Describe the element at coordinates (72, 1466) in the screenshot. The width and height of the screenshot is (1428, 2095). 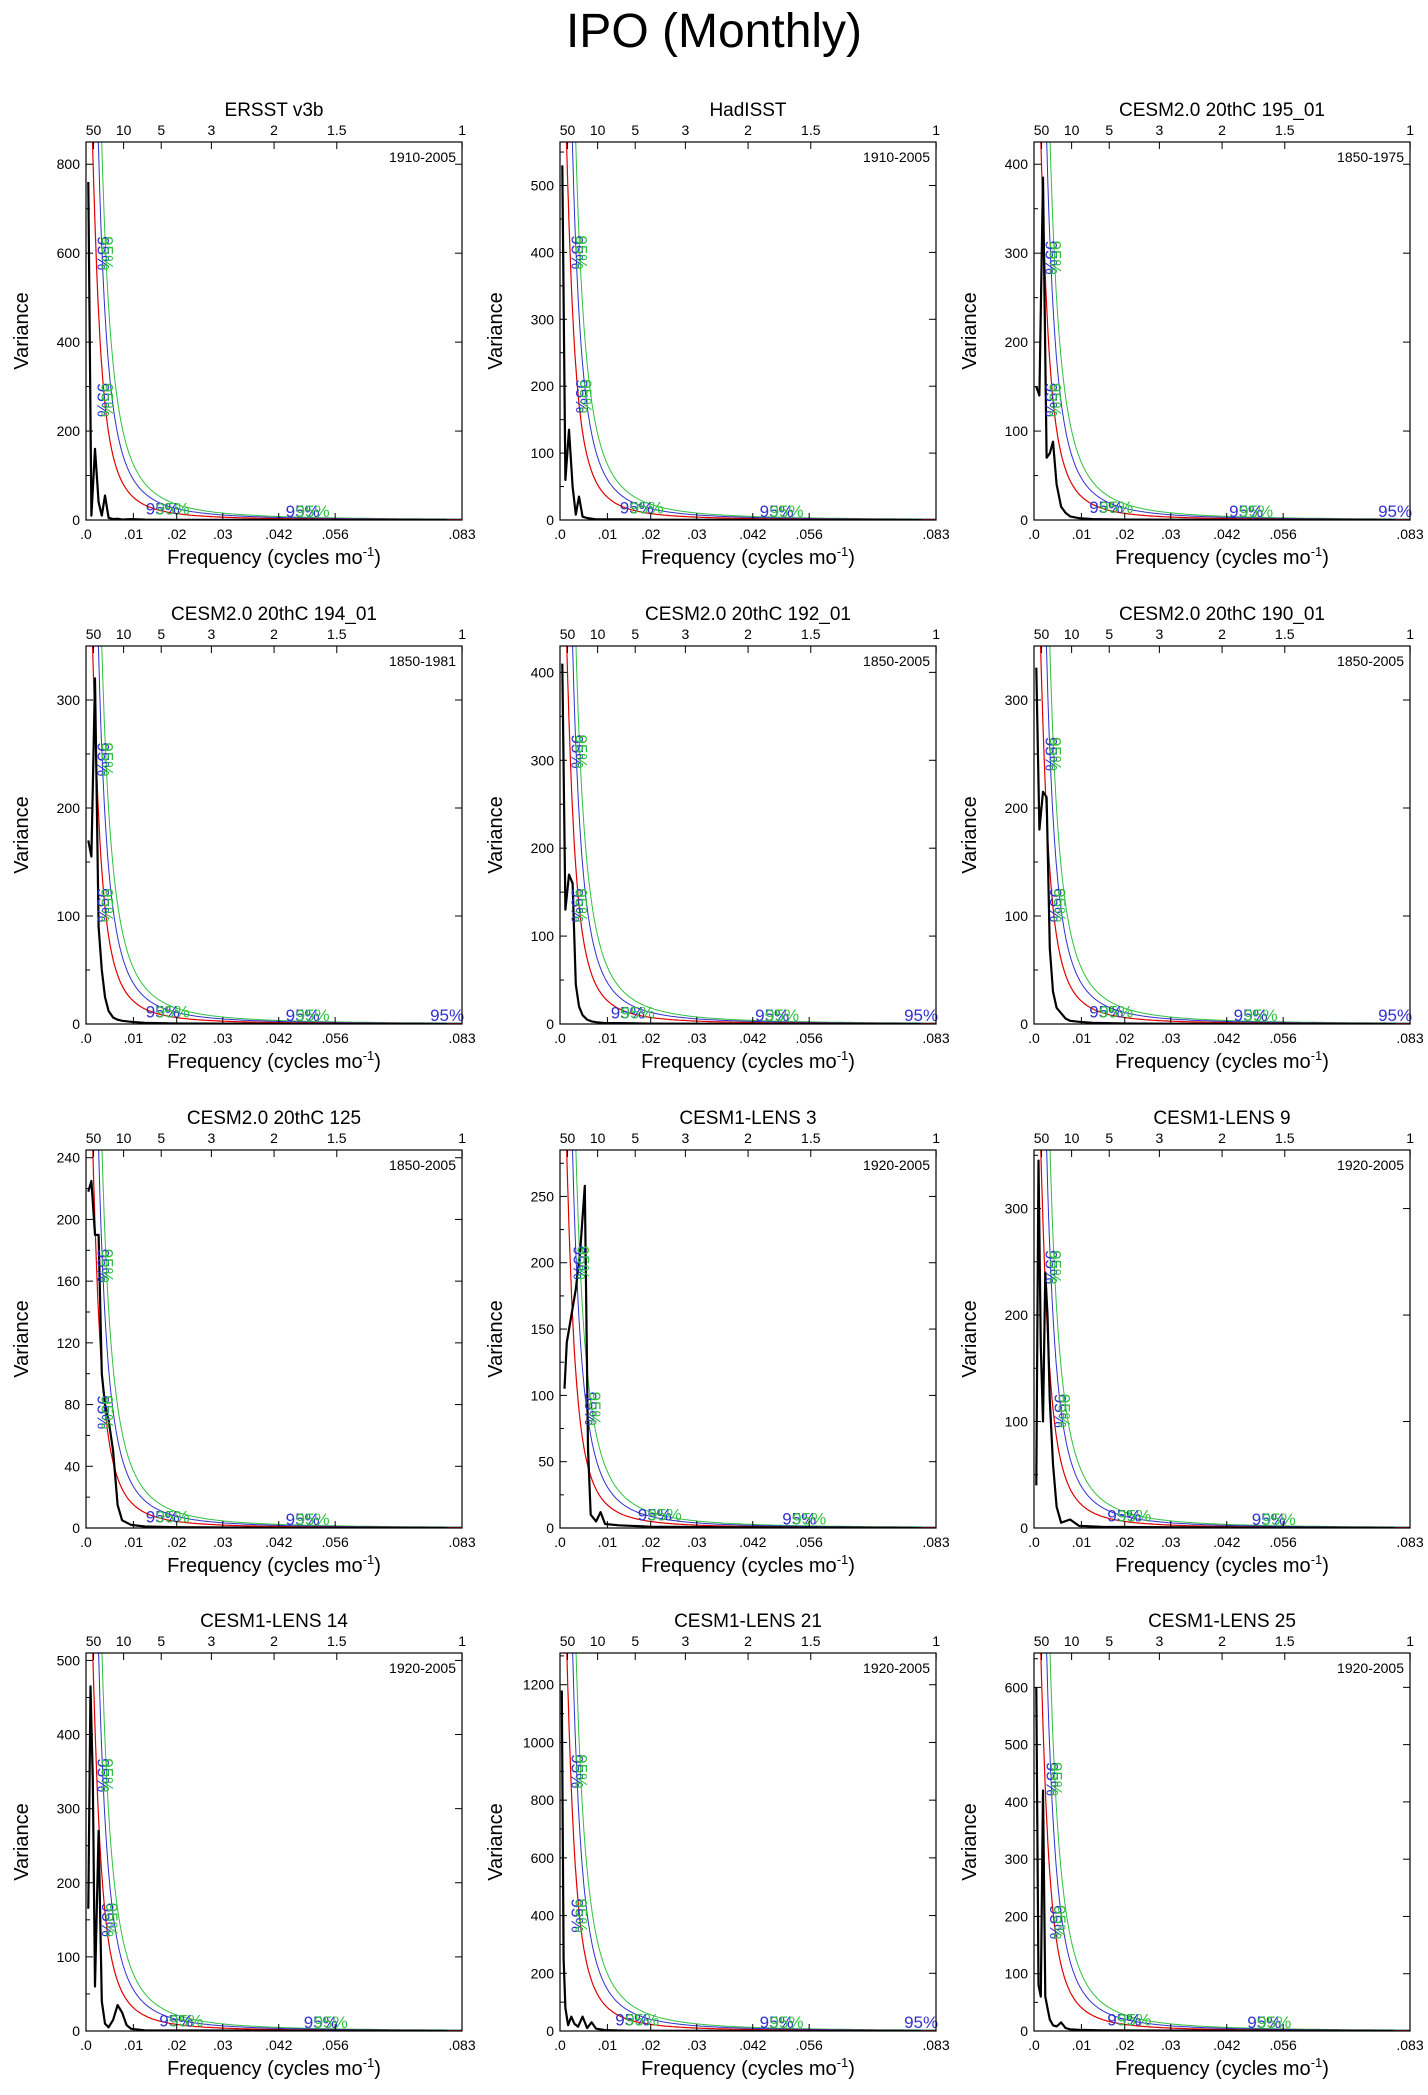
I see `y-tick-label: 40` at that location.